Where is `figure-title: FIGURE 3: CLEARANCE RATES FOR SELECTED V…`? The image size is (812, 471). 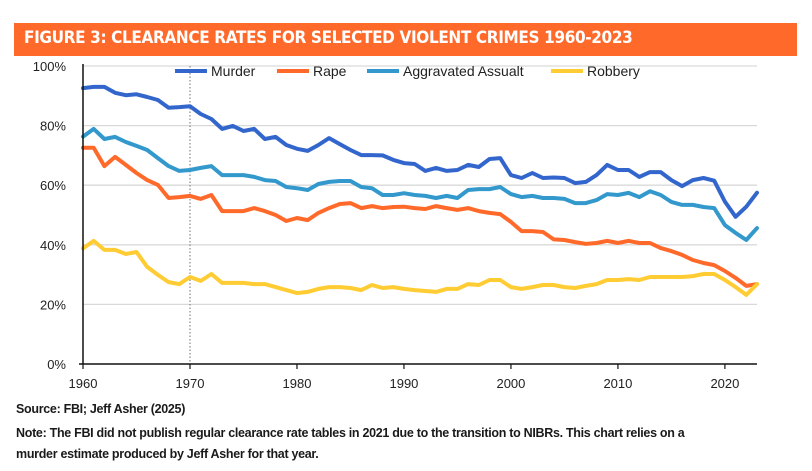 figure-title: FIGURE 3: CLEARANCE RATES FOR SELECTED V… is located at coordinates (328, 38).